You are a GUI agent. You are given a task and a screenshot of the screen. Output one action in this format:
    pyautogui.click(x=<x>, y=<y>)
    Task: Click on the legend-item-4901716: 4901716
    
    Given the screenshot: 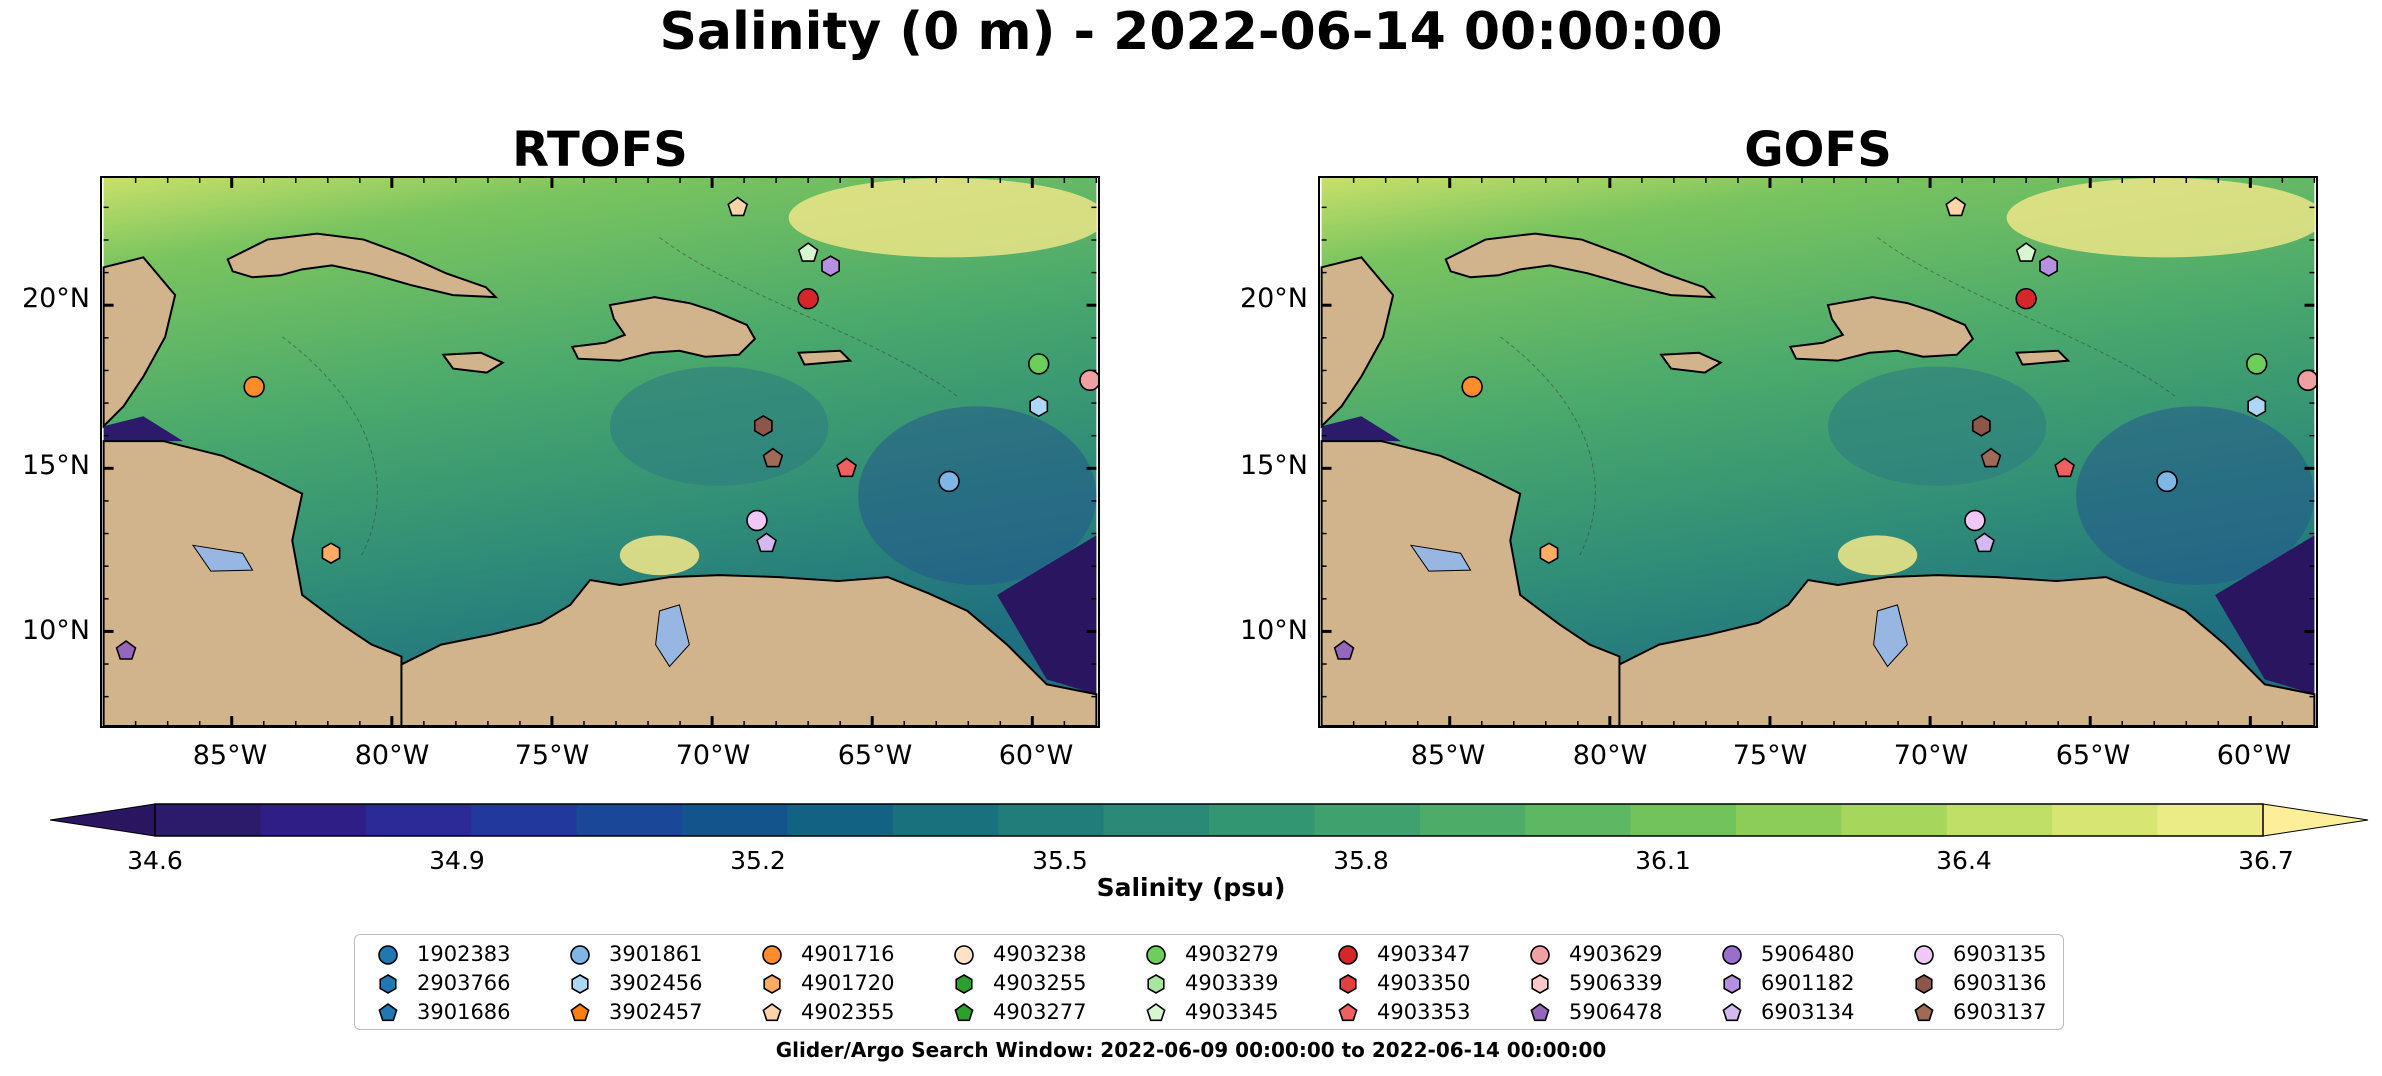 What is the action you would take?
    pyautogui.click(x=851, y=954)
    